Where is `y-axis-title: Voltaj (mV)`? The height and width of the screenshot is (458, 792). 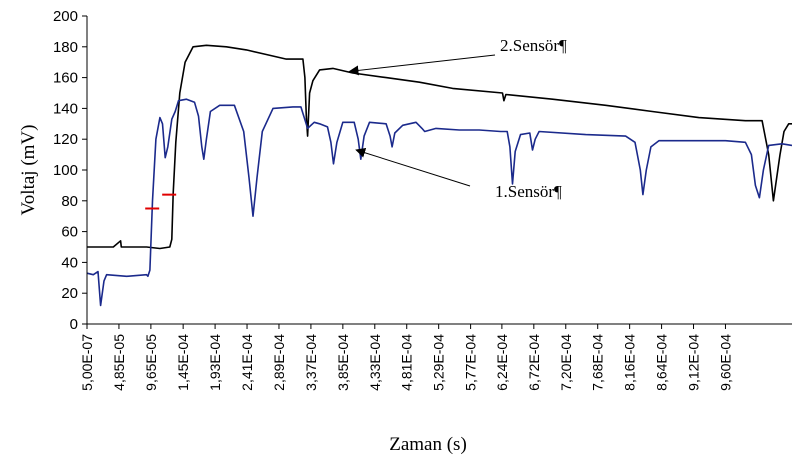 y-axis-title: Voltaj (mV) is located at coordinates (28, 170).